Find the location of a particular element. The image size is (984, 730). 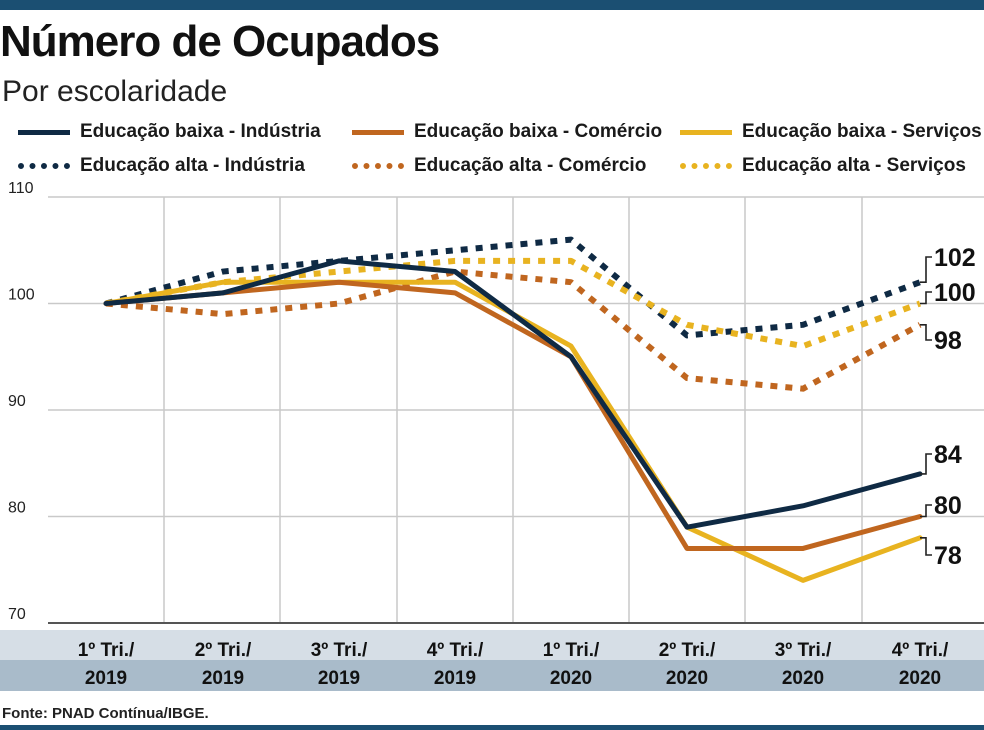

end-value-label: 78 is located at coordinates (948, 556).